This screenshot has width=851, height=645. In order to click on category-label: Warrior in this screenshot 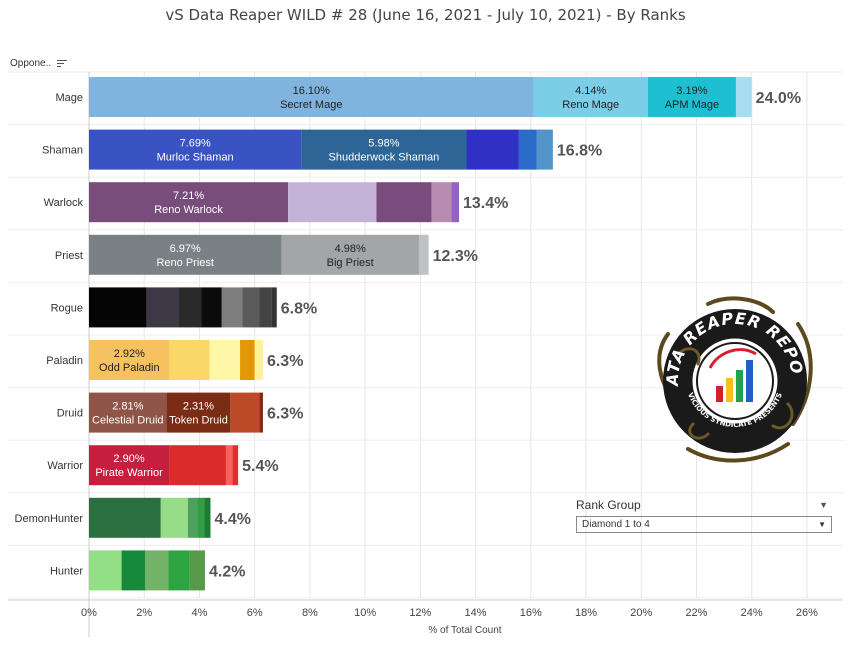, I will do `click(65, 466)`.